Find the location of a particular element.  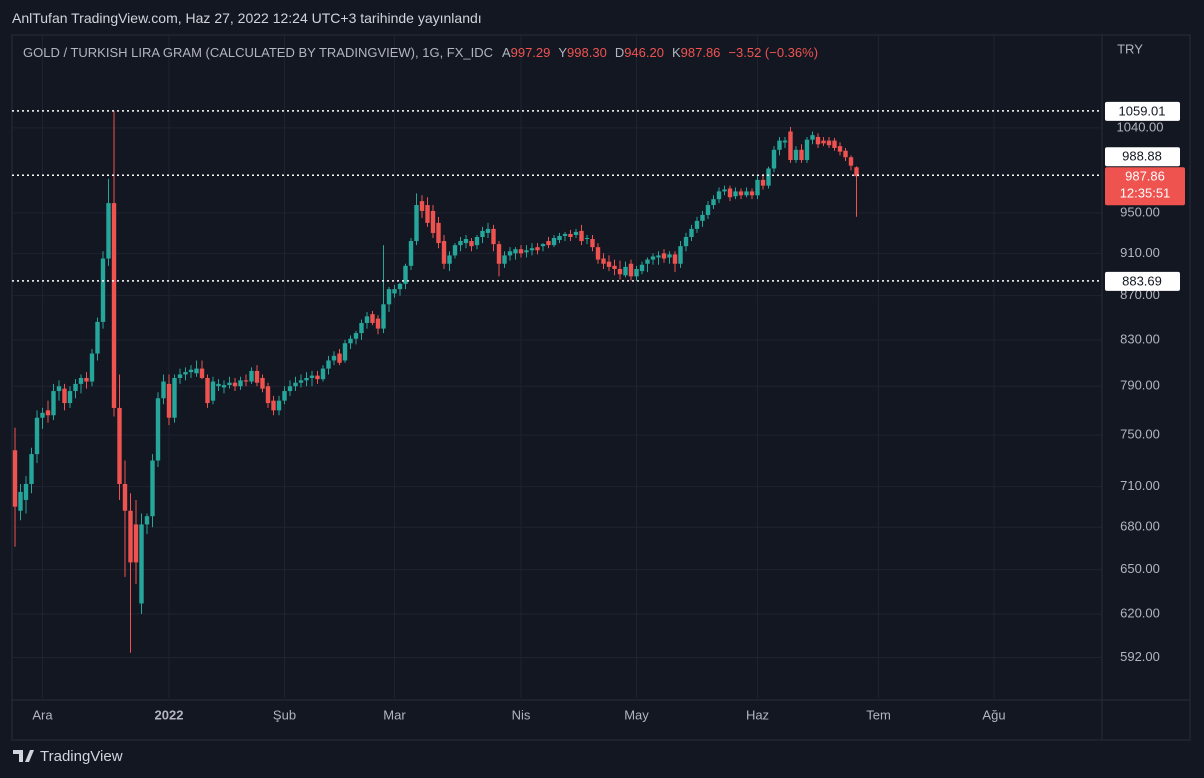

countdown: 12:35:51 is located at coordinates (1145, 193).